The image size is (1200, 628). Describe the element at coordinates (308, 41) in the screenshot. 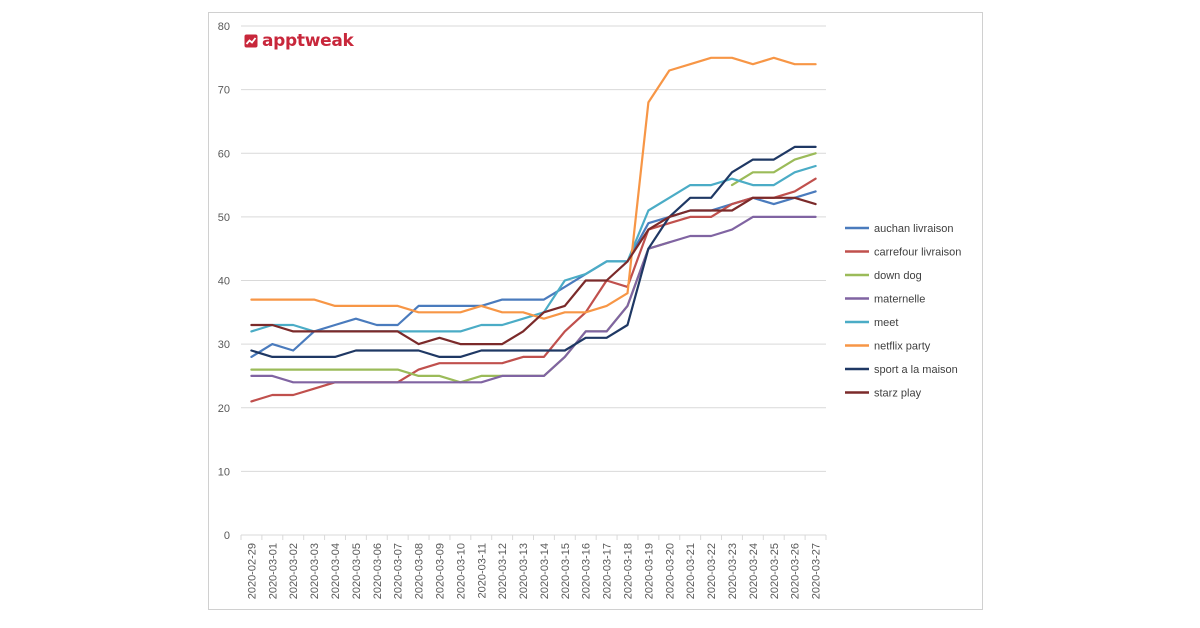

I see `brand-name: apptweak` at that location.